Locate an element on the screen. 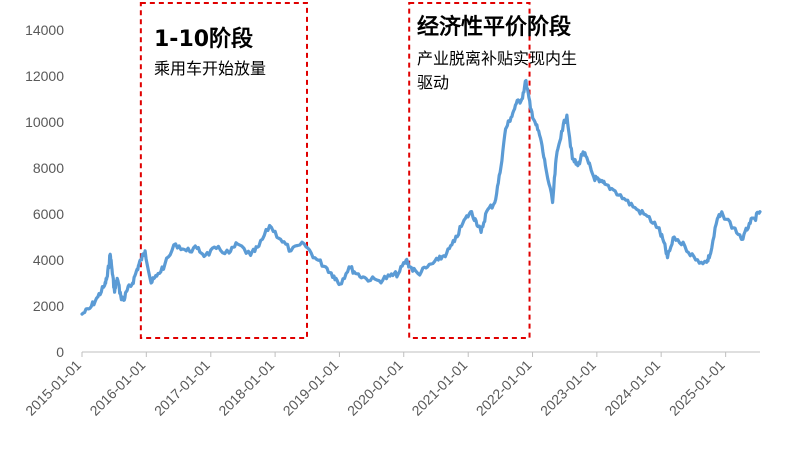 This screenshot has width=787, height=458. x-tick-label: 2022-01-01 is located at coordinates (504, 388).